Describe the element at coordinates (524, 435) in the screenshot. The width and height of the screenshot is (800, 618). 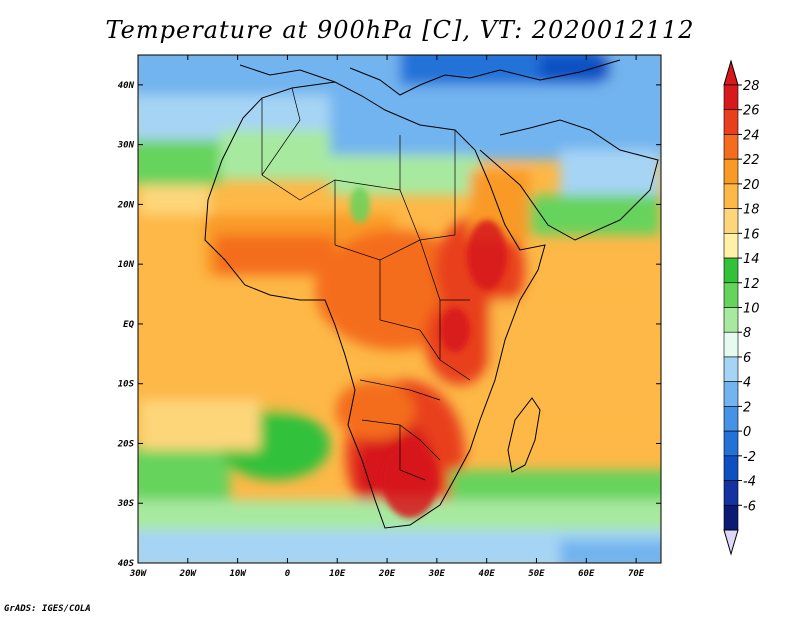
I see `madagascar-coastline` at that location.